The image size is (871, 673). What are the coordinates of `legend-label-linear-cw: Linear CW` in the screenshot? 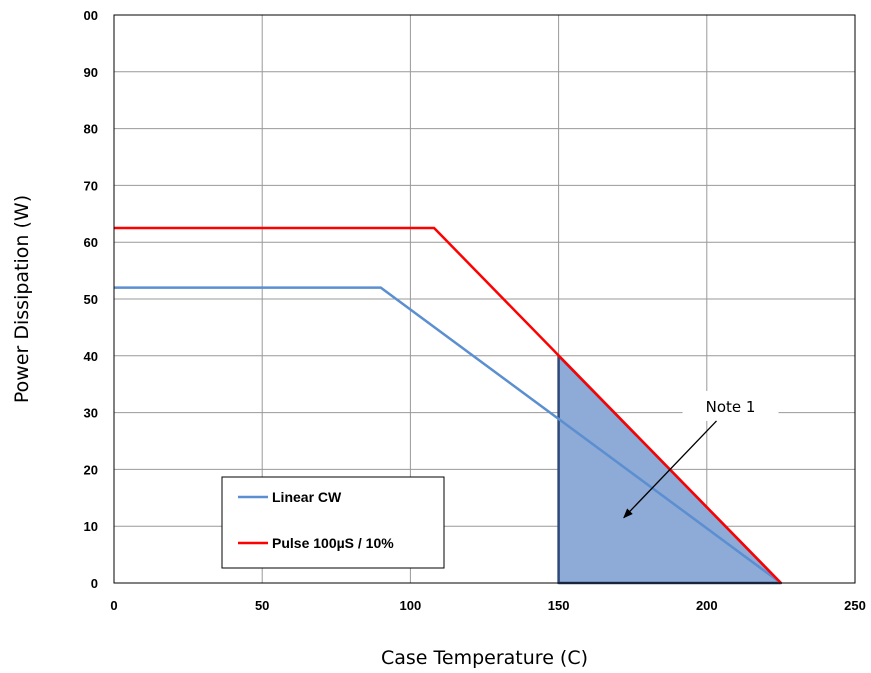 It's located at (307, 497).